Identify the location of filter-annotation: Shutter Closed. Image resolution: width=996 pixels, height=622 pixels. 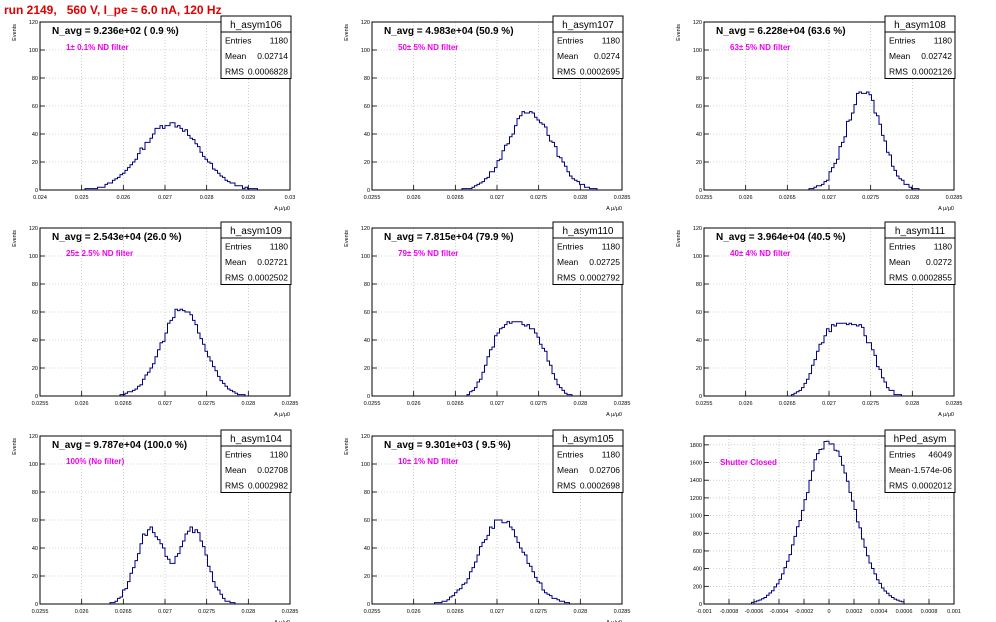
(748, 462).